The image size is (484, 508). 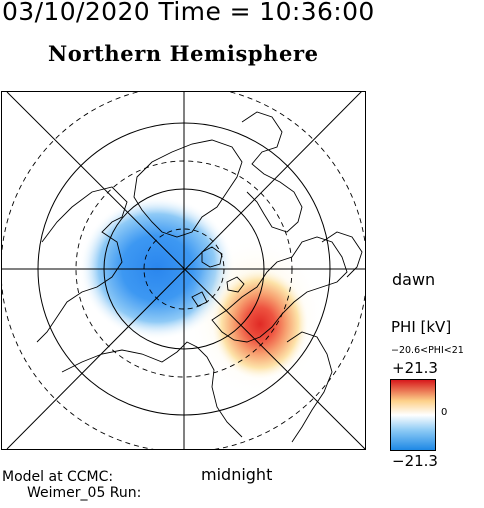 What do you see at coordinates (152, 389) in the screenshot?
I see `coastline-alaska` at bounding box center [152, 389].